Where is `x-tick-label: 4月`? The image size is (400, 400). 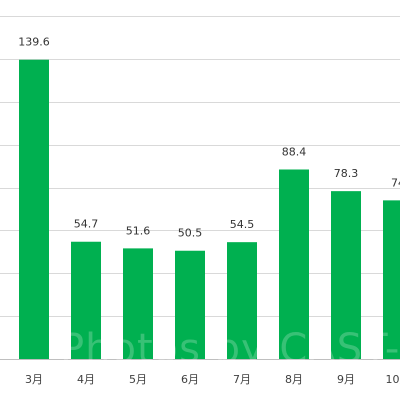 x-tick-label: 4月 is located at coordinates (86, 379).